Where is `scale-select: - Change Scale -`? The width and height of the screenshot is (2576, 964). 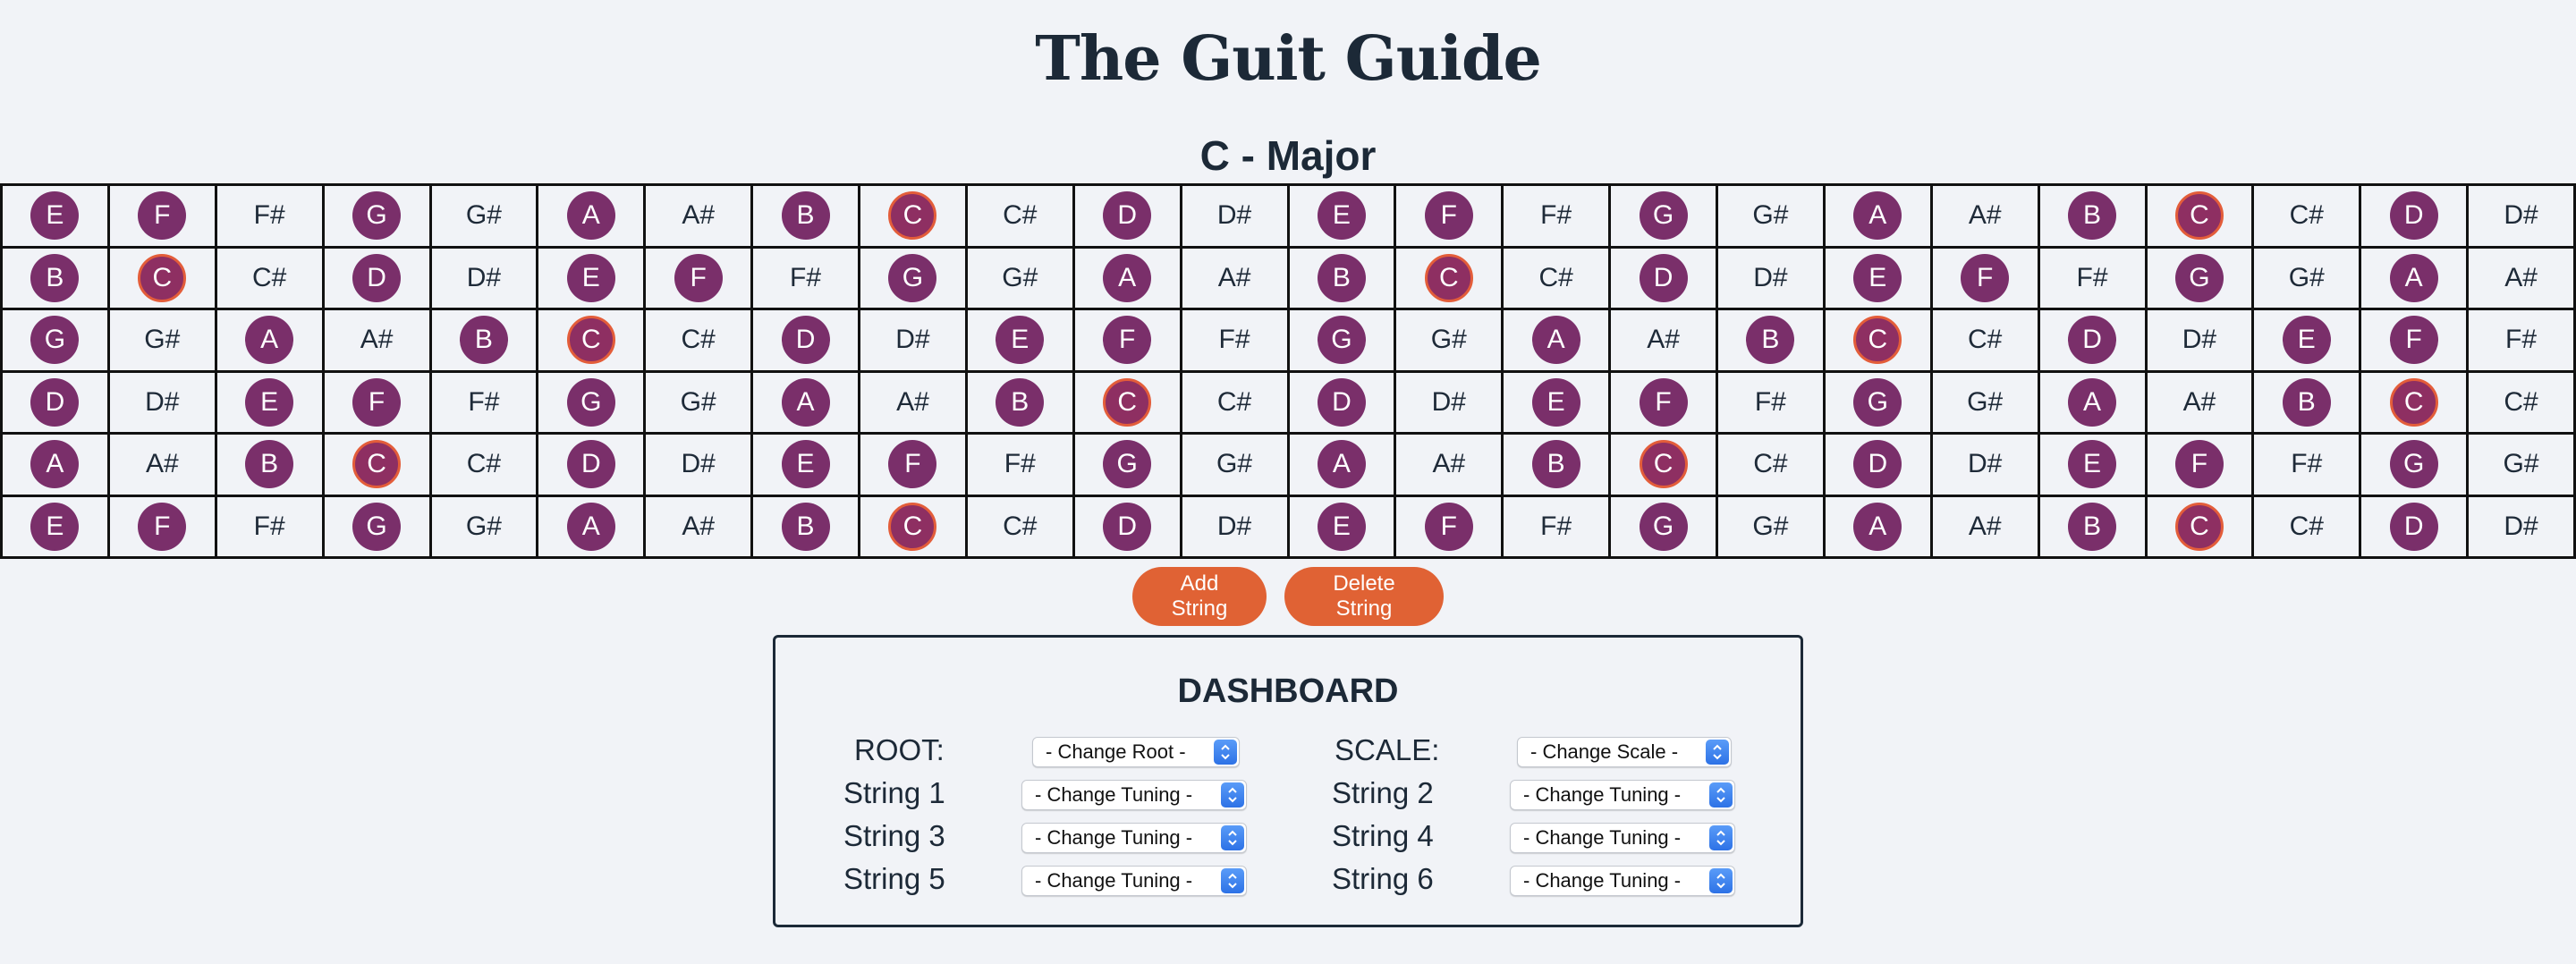
scale-select: - Change Scale - is located at coordinates (1624, 752).